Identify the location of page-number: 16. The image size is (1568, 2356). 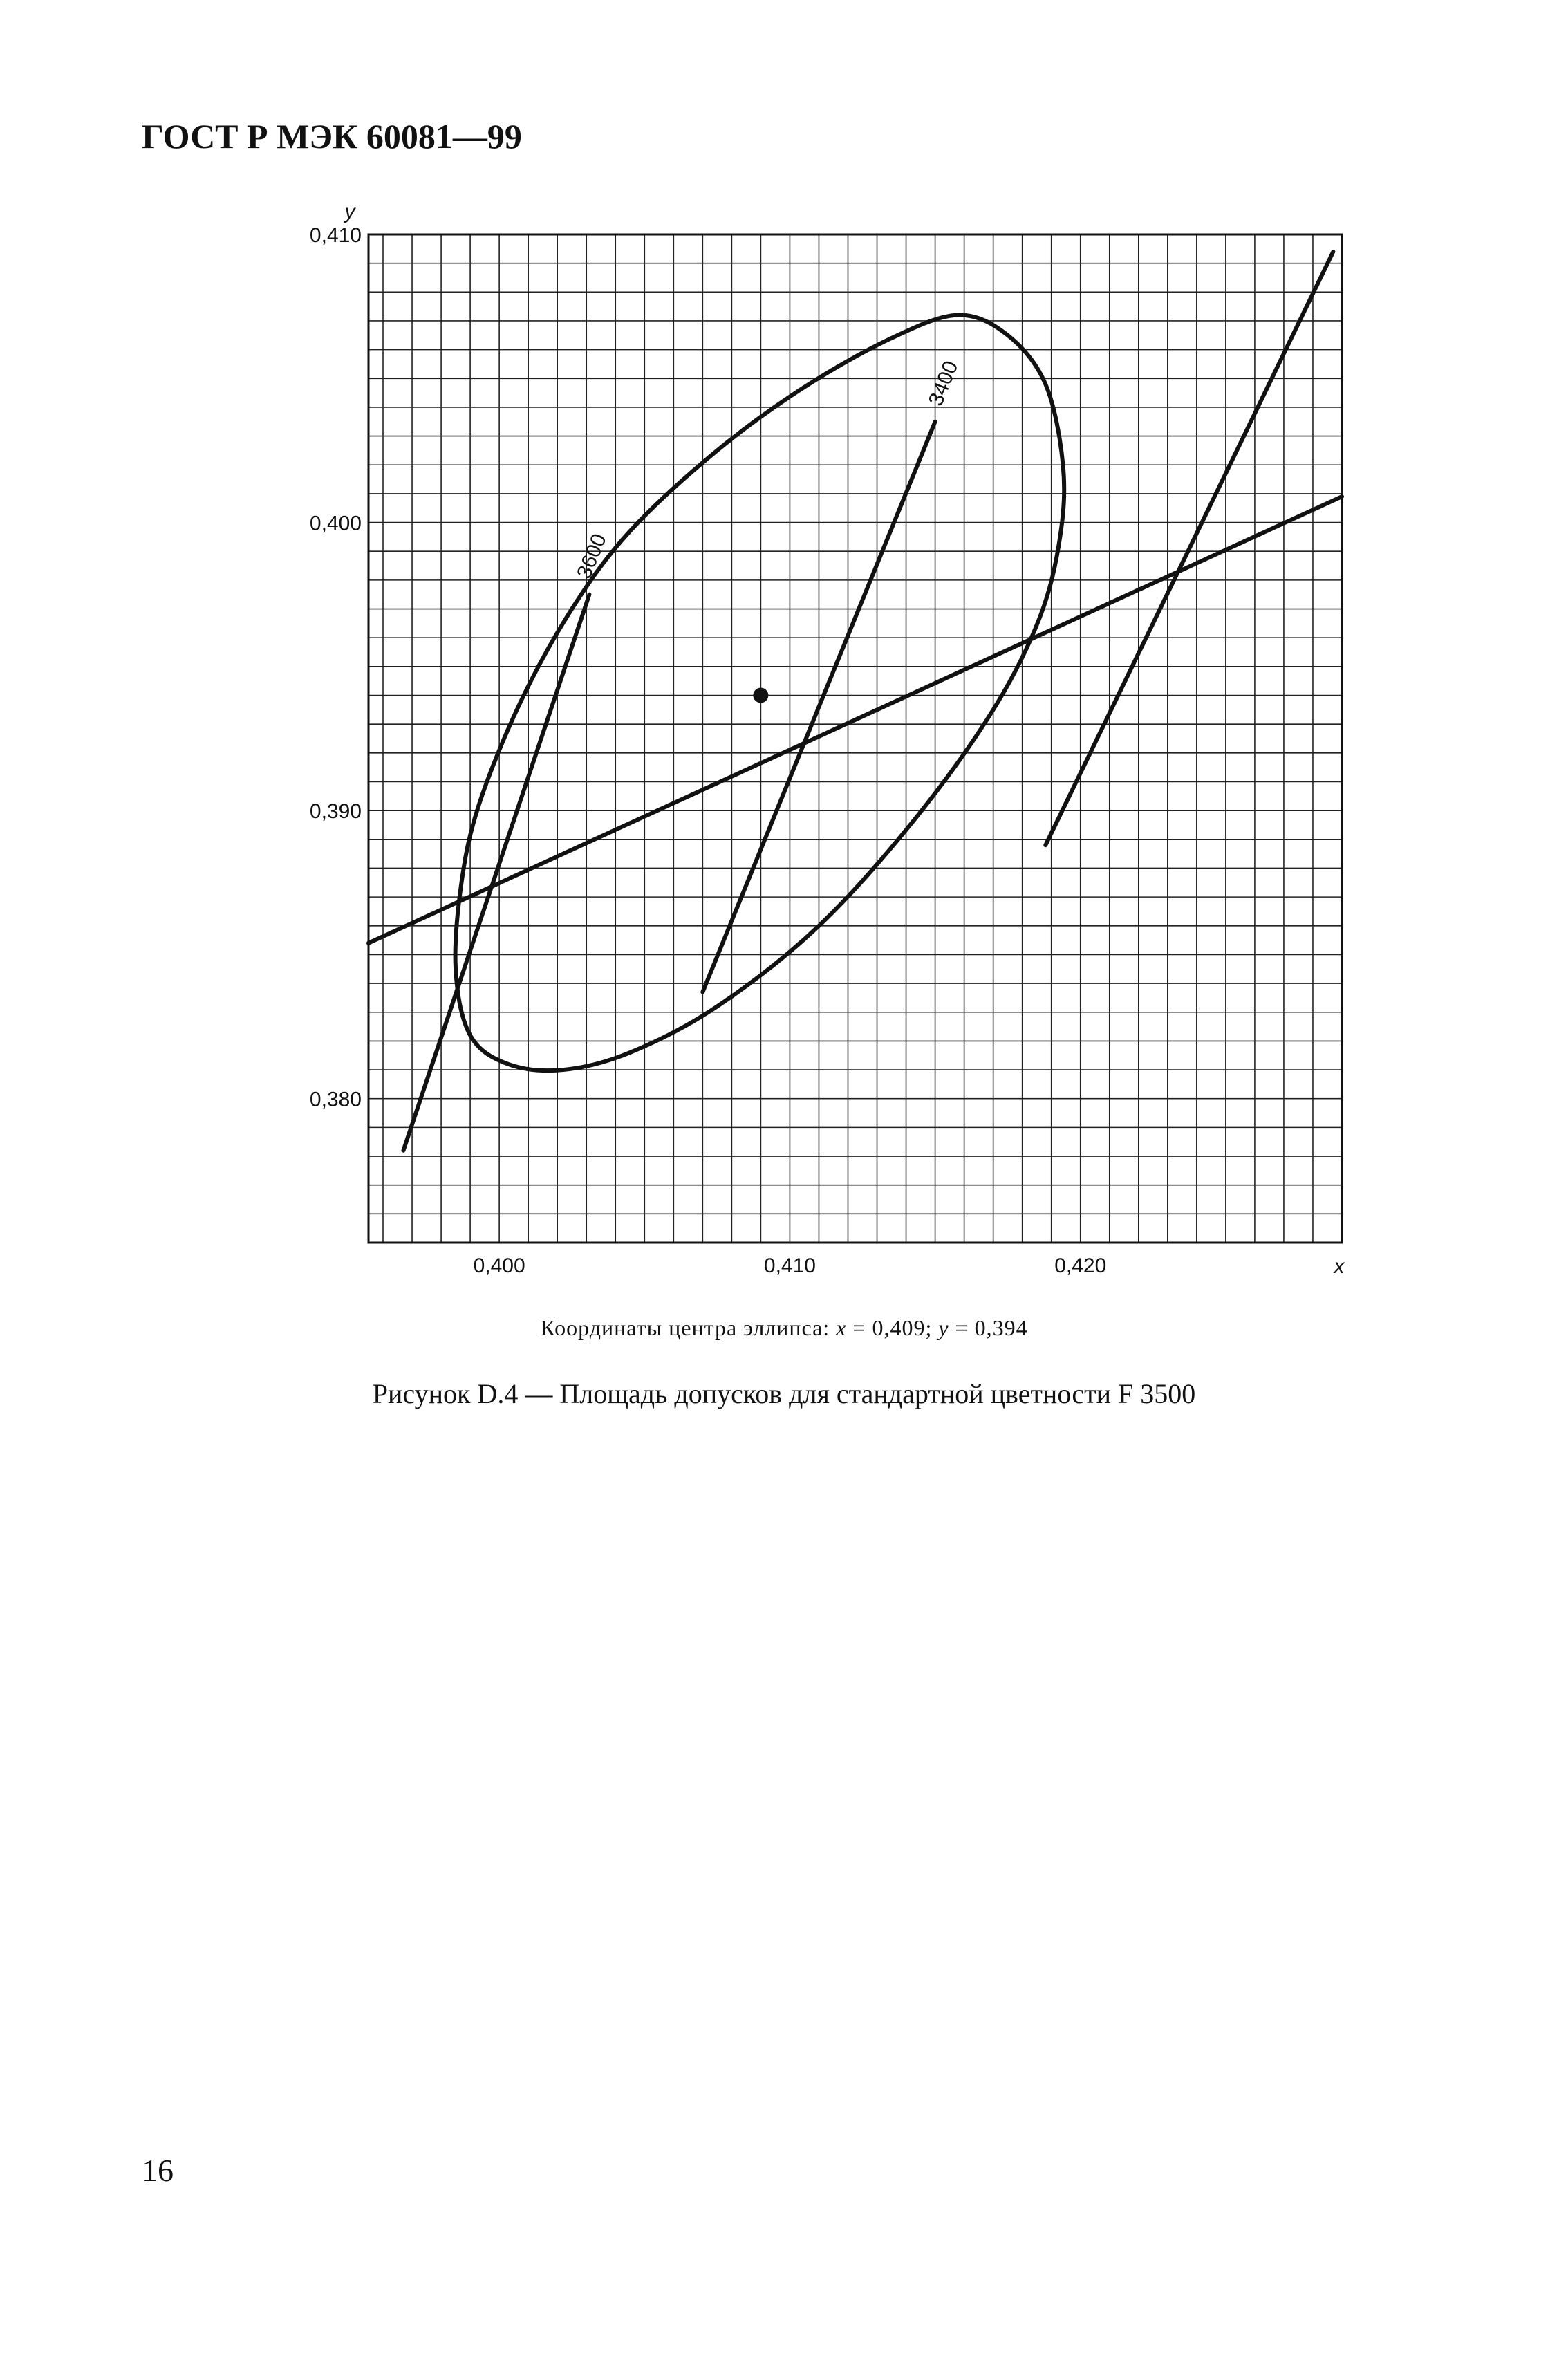
(158, 2170).